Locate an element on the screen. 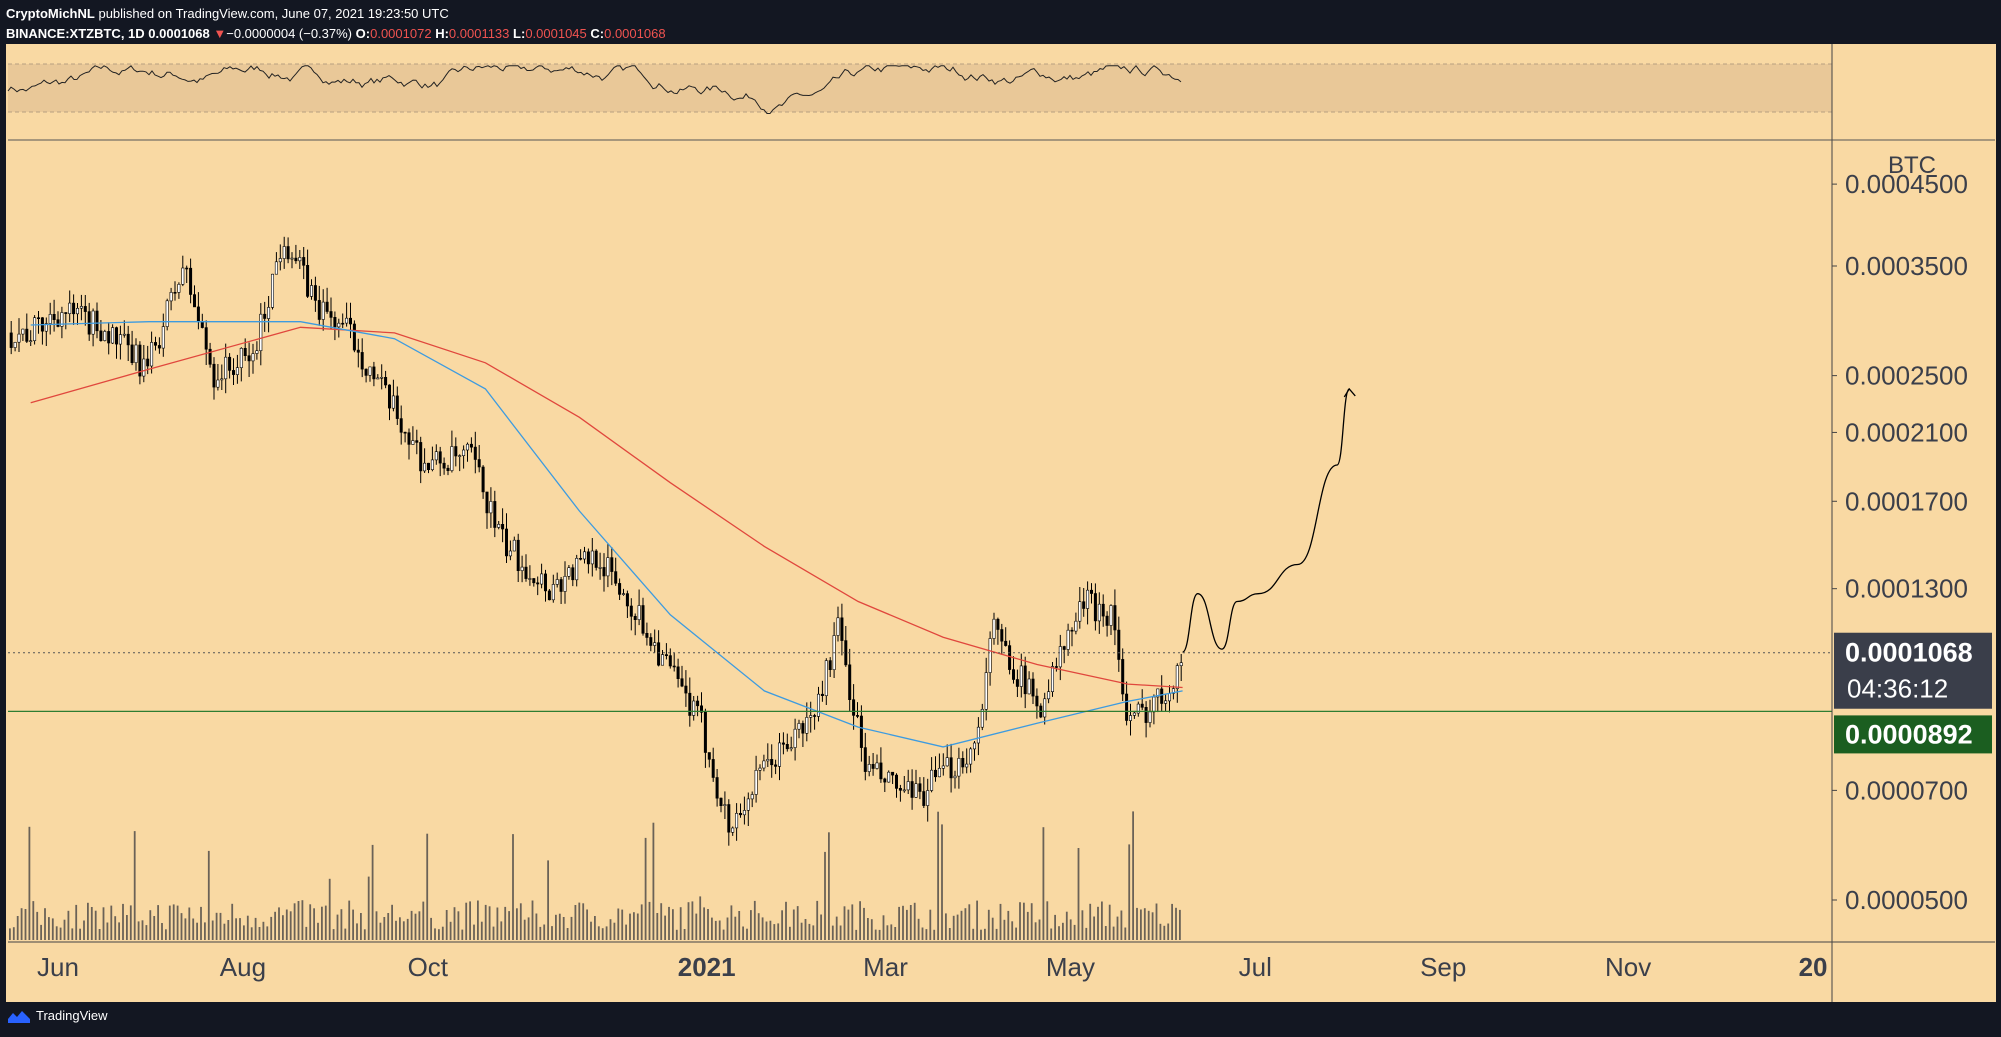 Image resolution: width=2001 pixels, height=1037 pixels. y-unit-label: BTC is located at coordinates (1912, 165).